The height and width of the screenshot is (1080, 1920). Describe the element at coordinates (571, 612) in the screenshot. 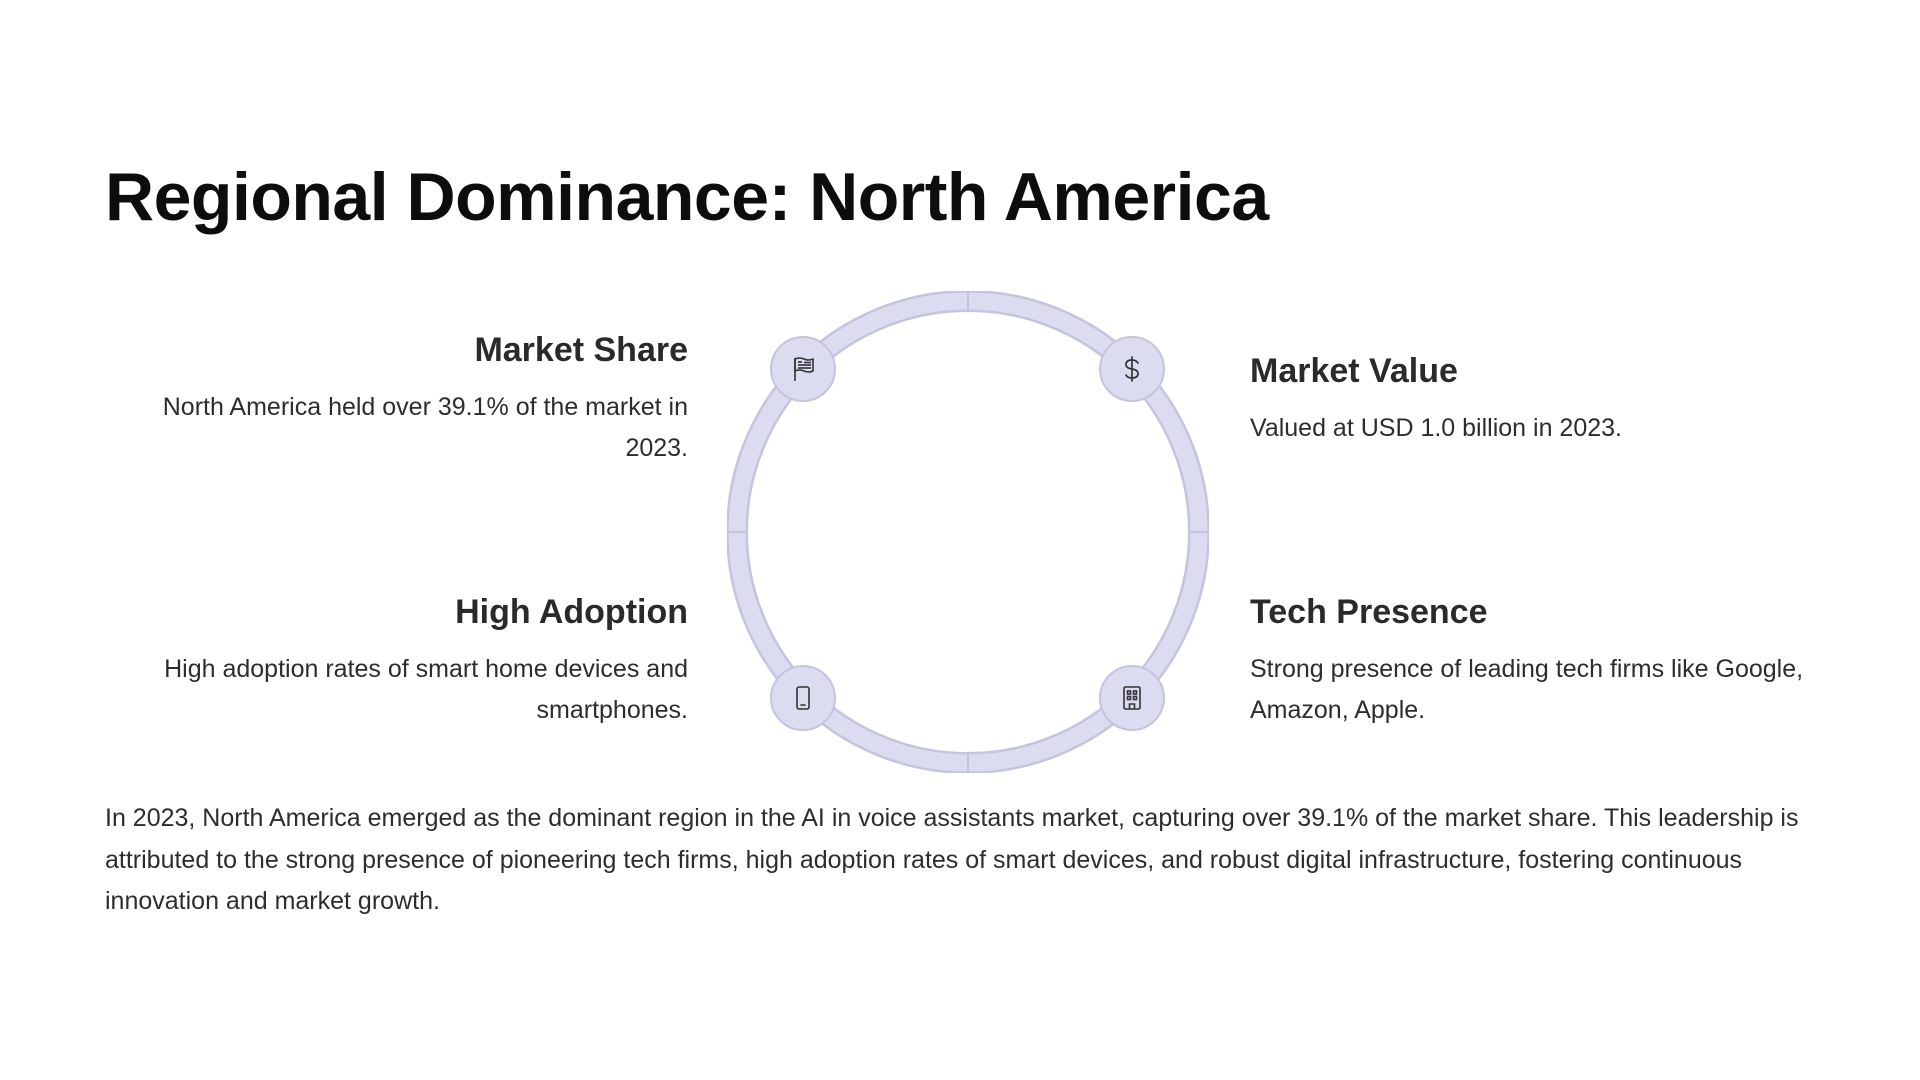

I see `point-heading: High Adoption` at that location.